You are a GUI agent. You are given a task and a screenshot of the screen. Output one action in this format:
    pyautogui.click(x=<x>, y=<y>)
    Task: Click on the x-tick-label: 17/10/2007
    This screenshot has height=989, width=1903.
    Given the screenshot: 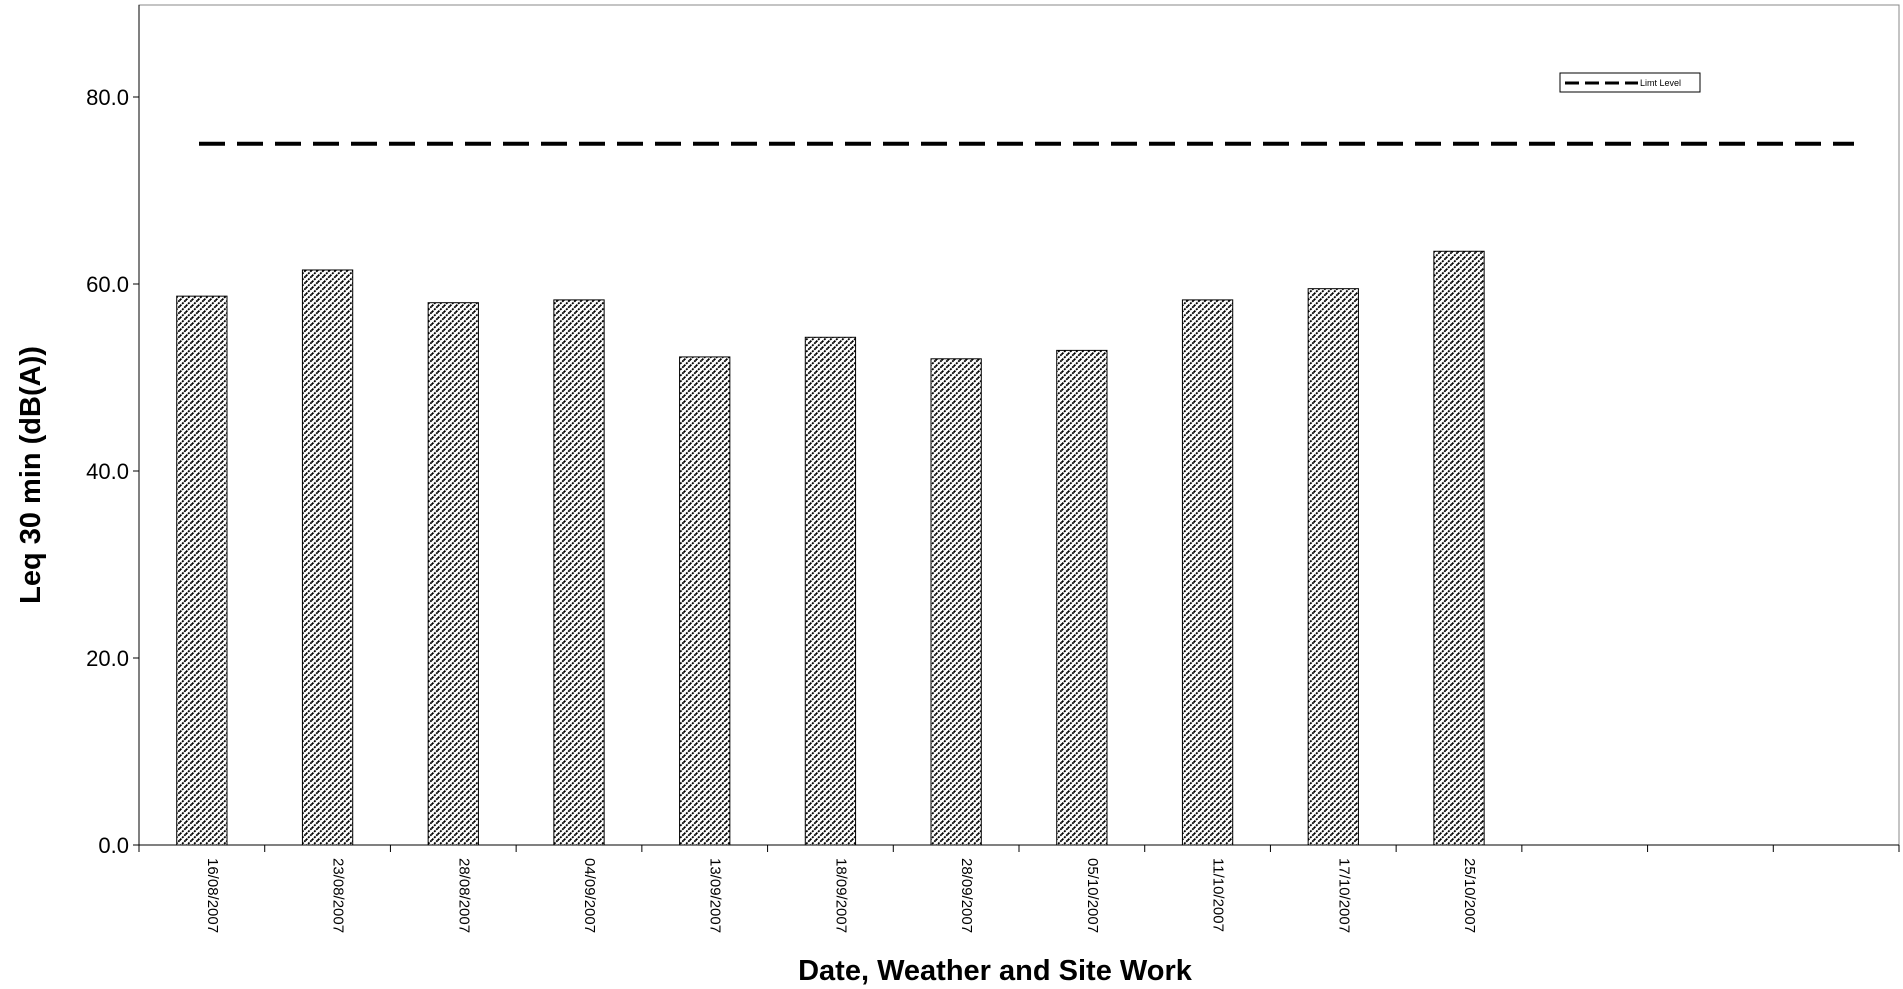 What is the action you would take?
    pyautogui.click(x=1343, y=895)
    